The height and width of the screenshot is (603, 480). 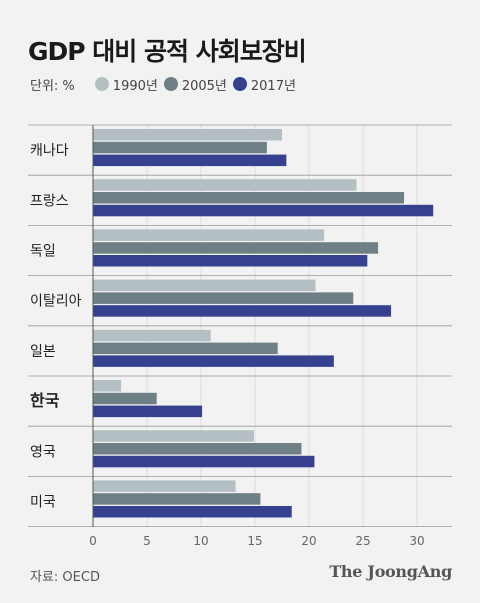 I want to click on bar-이탈리아-1990년, so click(x=204, y=285).